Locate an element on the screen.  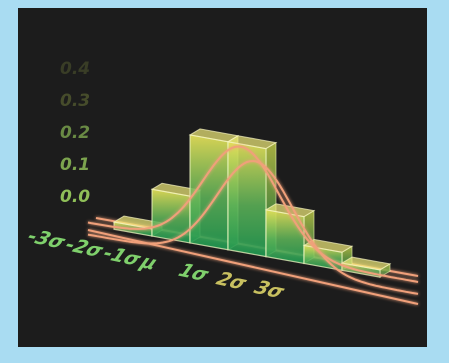
y-tick-label: 0.2 is located at coordinates (75, 133).